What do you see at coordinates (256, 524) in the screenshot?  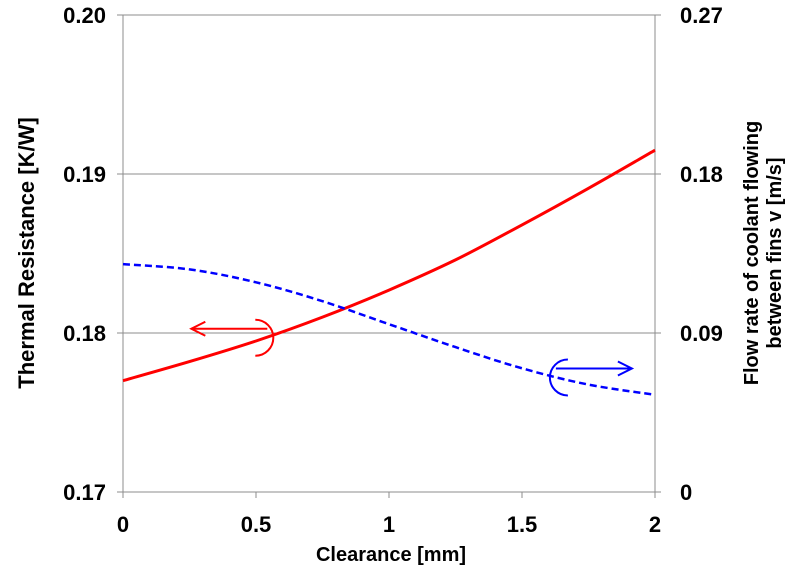 I see `x-tick-label: 0.5` at bounding box center [256, 524].